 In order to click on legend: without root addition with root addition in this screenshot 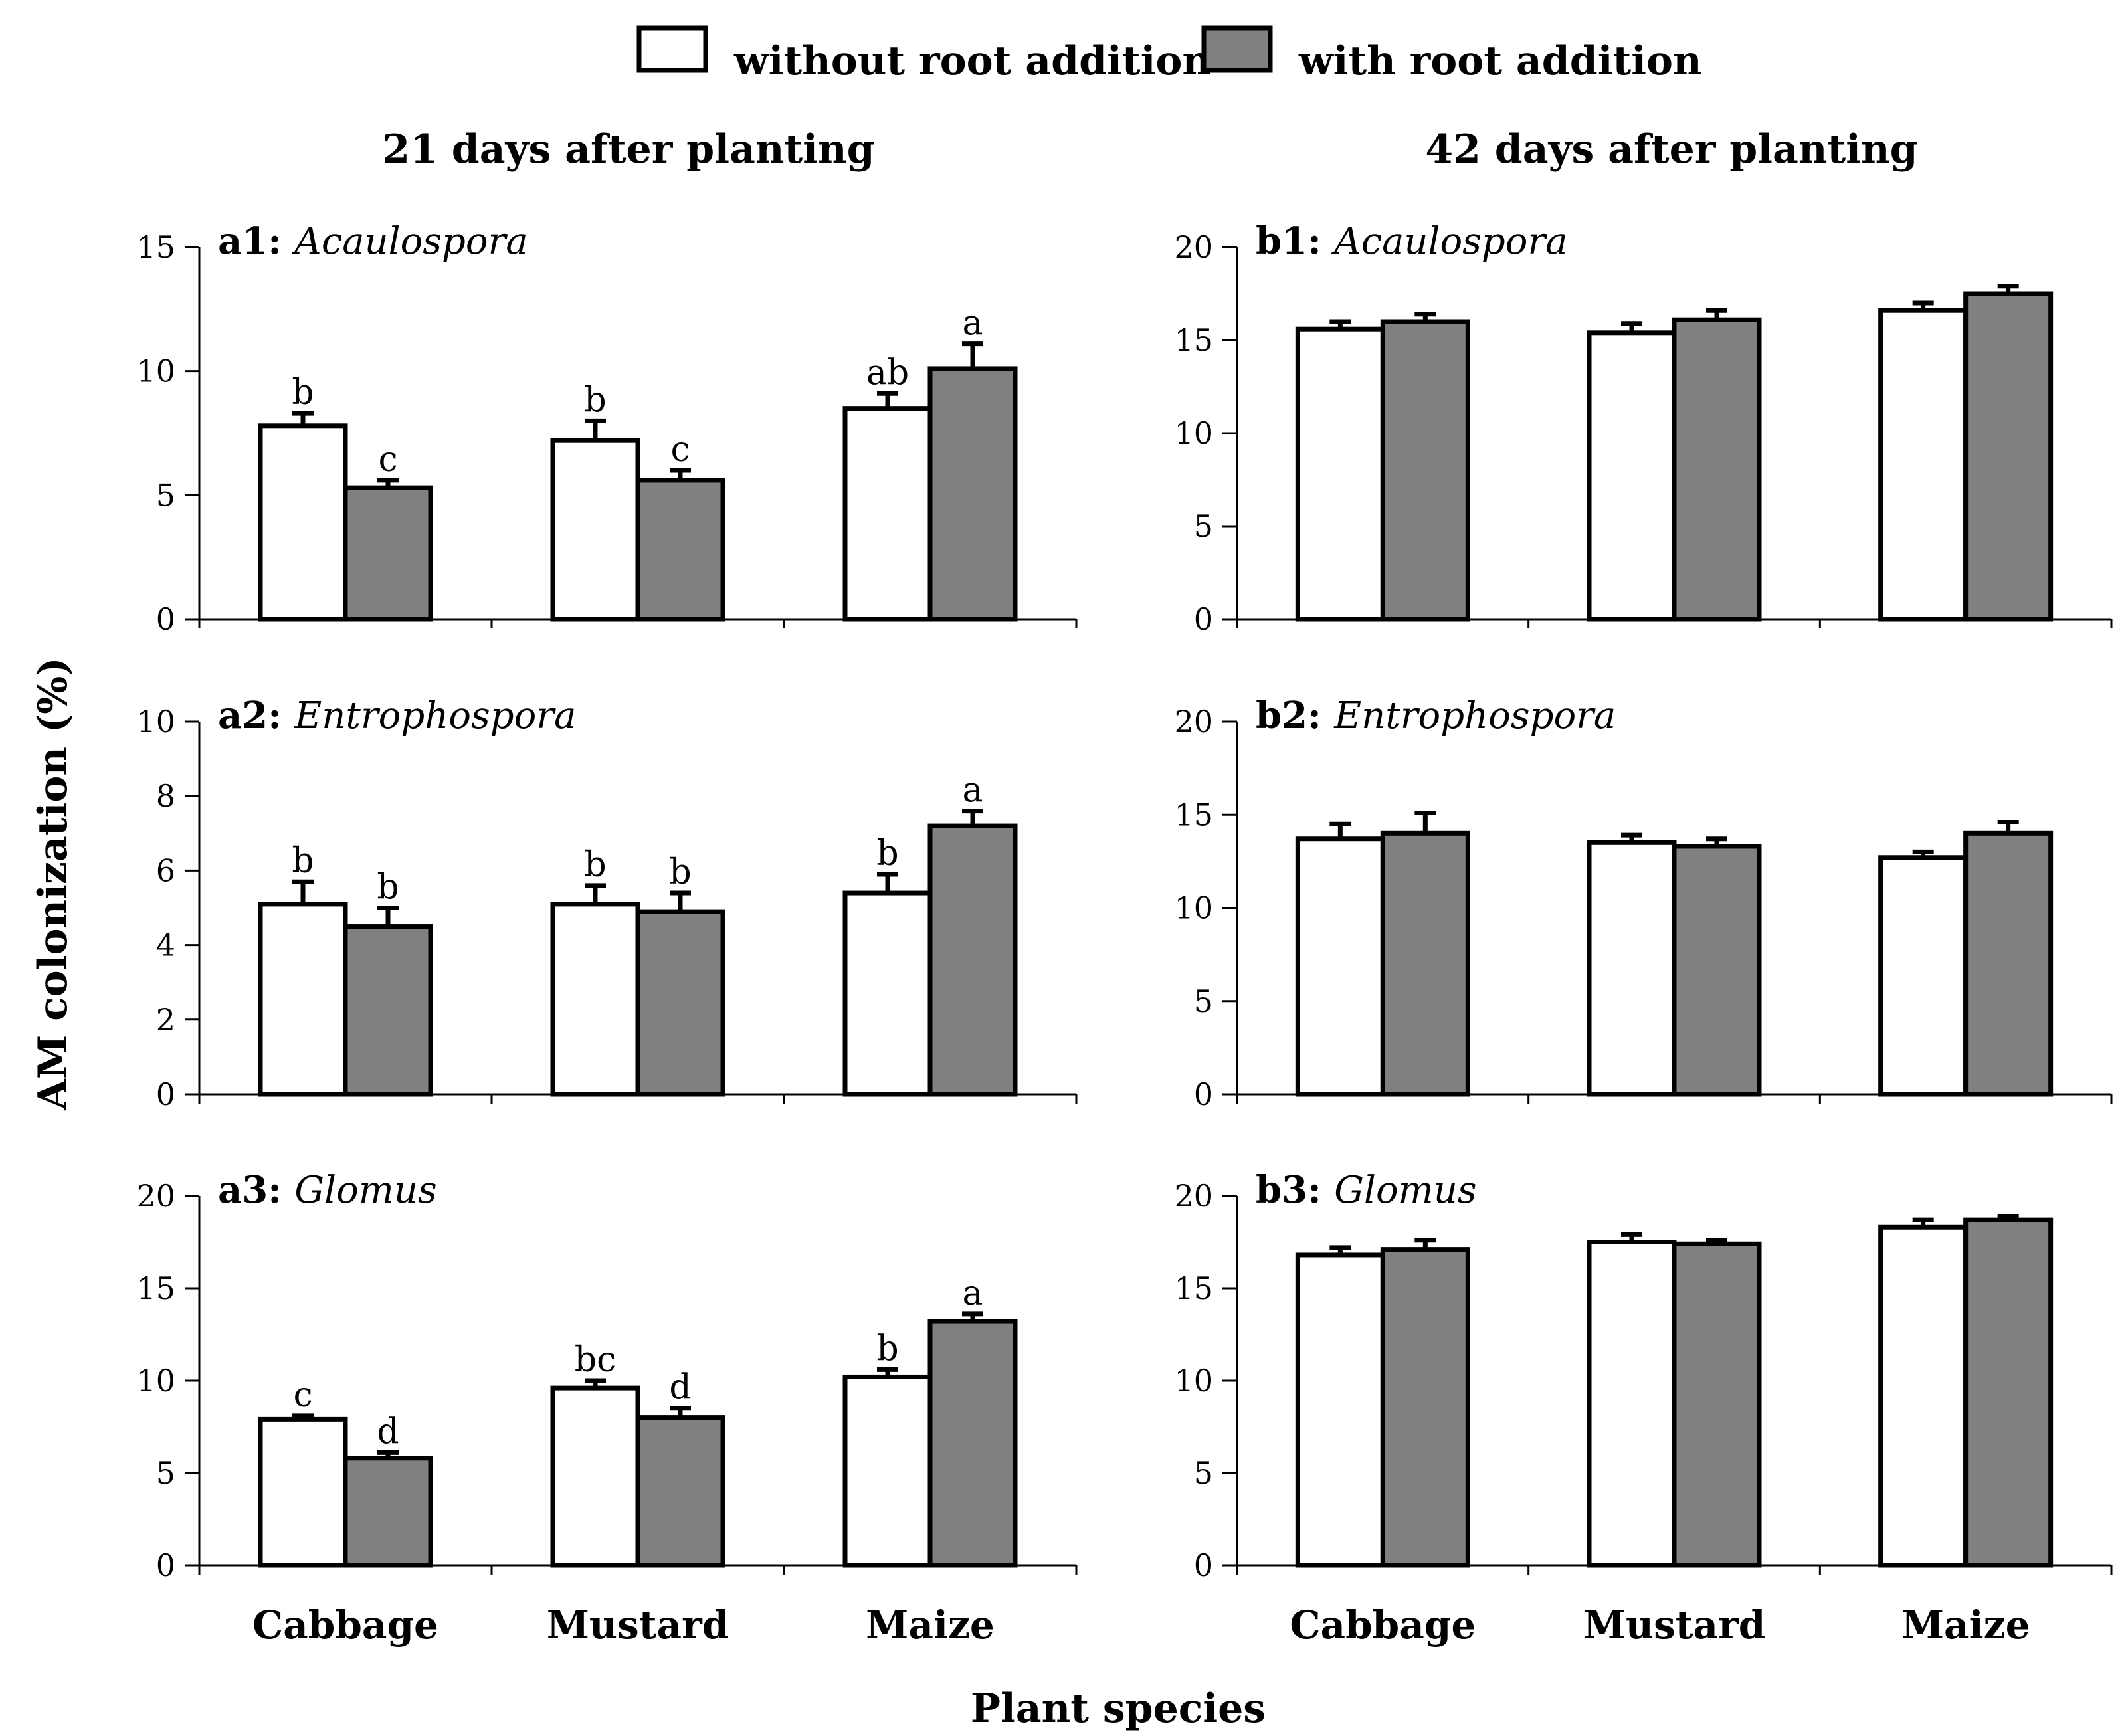, I will do `click(1169, 54)`.